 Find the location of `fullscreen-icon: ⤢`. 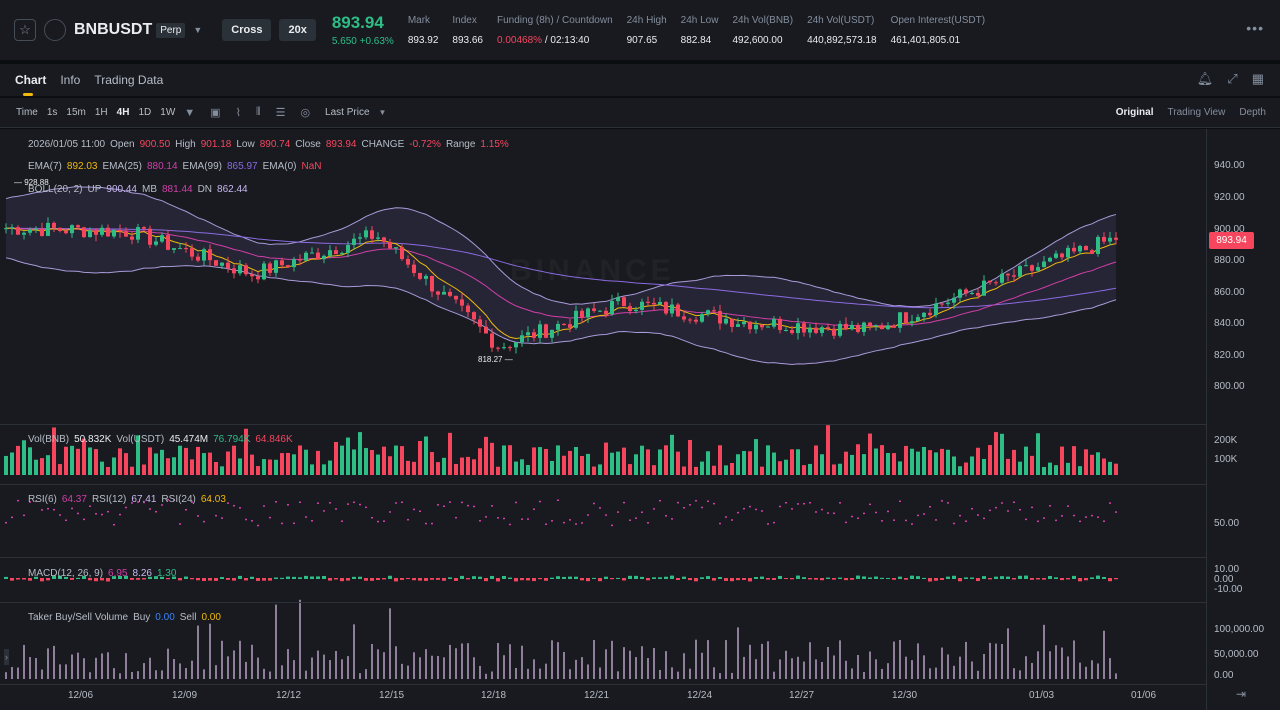

fullscreen-icon: ⤢ is located at coordinates (1232, 78).